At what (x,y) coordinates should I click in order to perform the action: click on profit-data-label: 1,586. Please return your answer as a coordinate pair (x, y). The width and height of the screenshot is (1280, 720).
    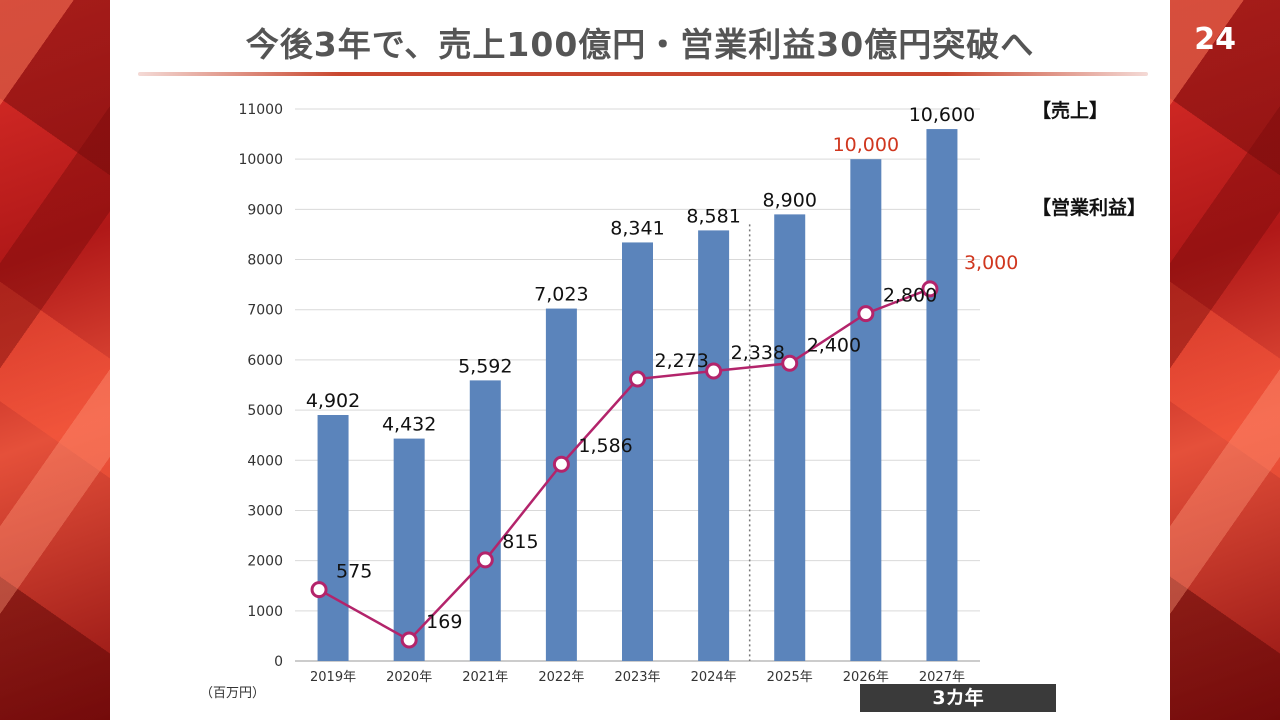
    Looking at the image, I should click on (605, 446).